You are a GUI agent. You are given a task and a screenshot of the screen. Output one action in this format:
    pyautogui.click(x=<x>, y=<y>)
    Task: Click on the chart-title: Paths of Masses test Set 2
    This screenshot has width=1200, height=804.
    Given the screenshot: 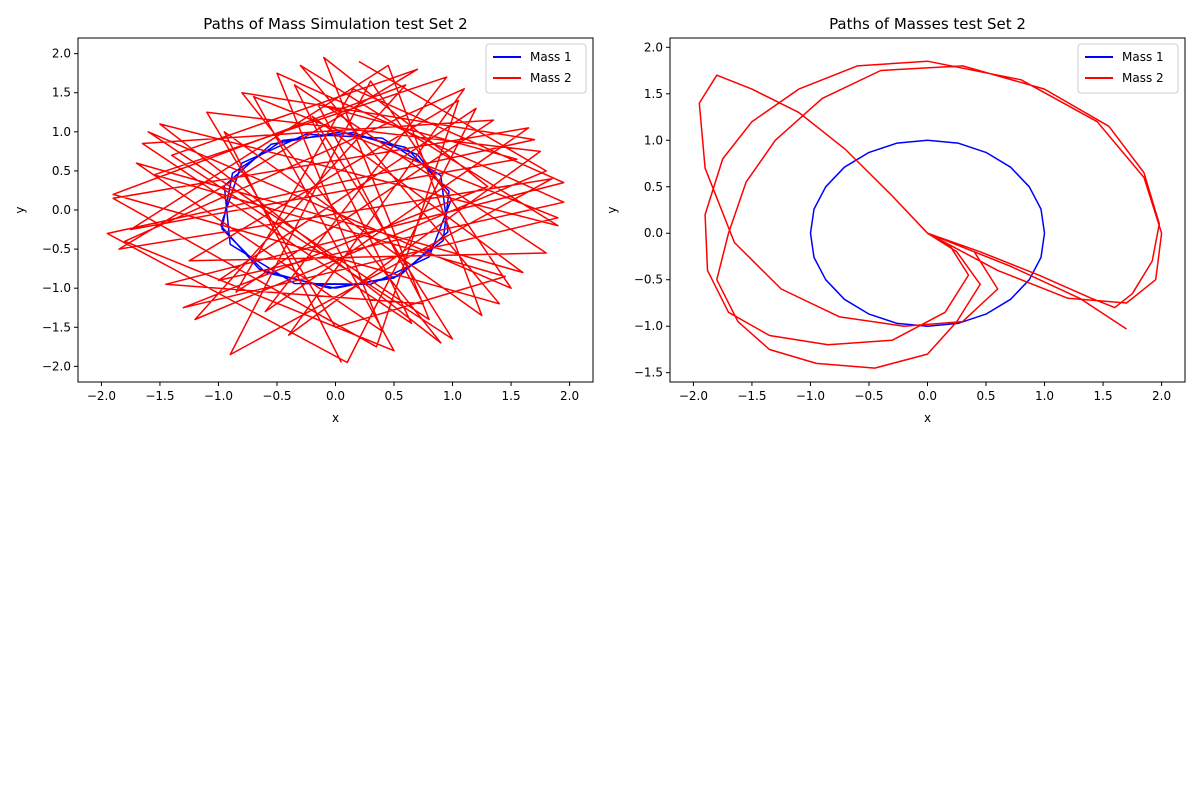 What is the action you would take?
    pyautogui.click(x=927, y=24)
    